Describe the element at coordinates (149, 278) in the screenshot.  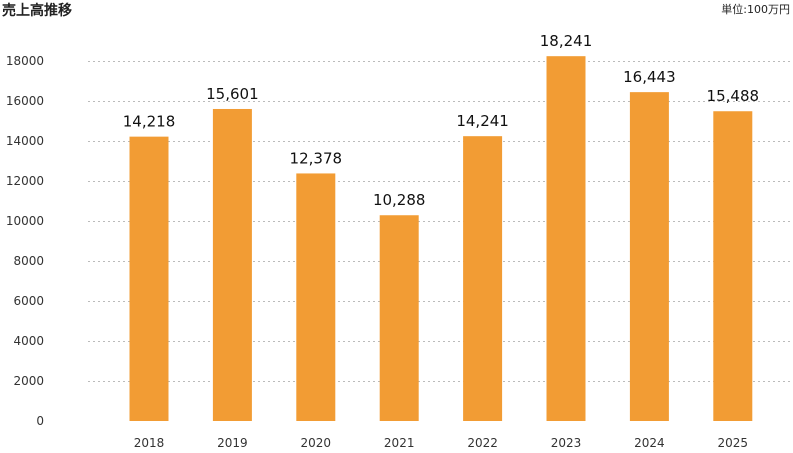
I see `bar-2018` at that location.